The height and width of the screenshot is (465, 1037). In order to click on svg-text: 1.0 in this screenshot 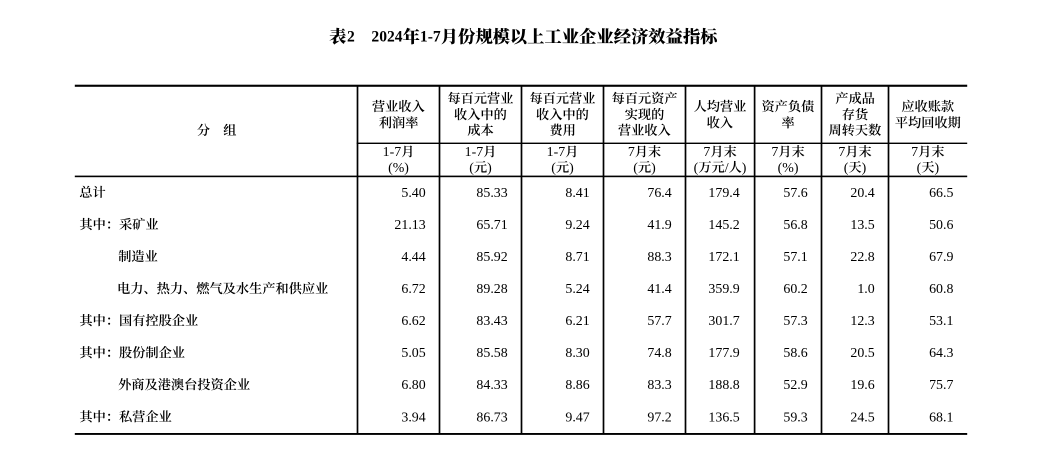, I will do `click(865, 289)`.